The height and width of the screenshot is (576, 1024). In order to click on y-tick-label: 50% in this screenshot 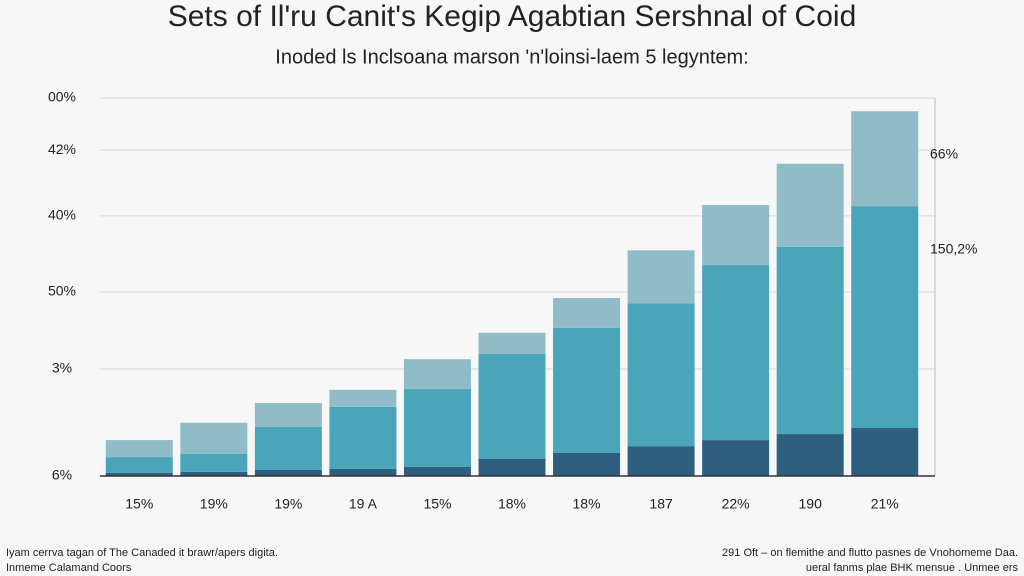, I will do `click(62, 291)`.